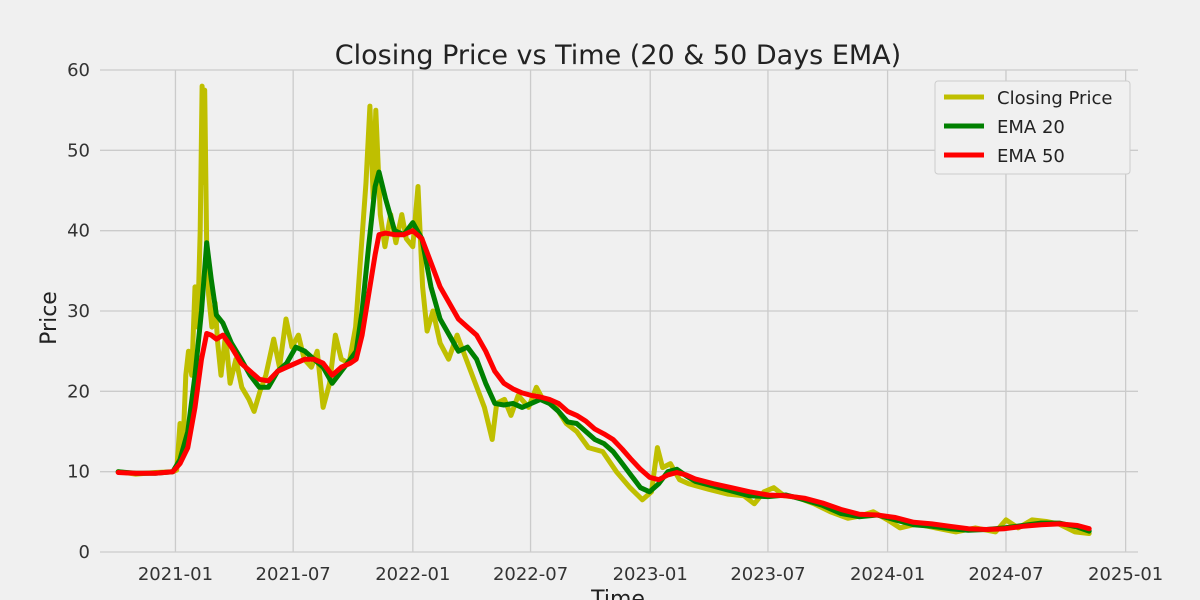 This screenshot has width=1200, height=600. Describe the element at coordinates (49, 318) in the screenshot. I see `y-axis-label: Price` at that location.